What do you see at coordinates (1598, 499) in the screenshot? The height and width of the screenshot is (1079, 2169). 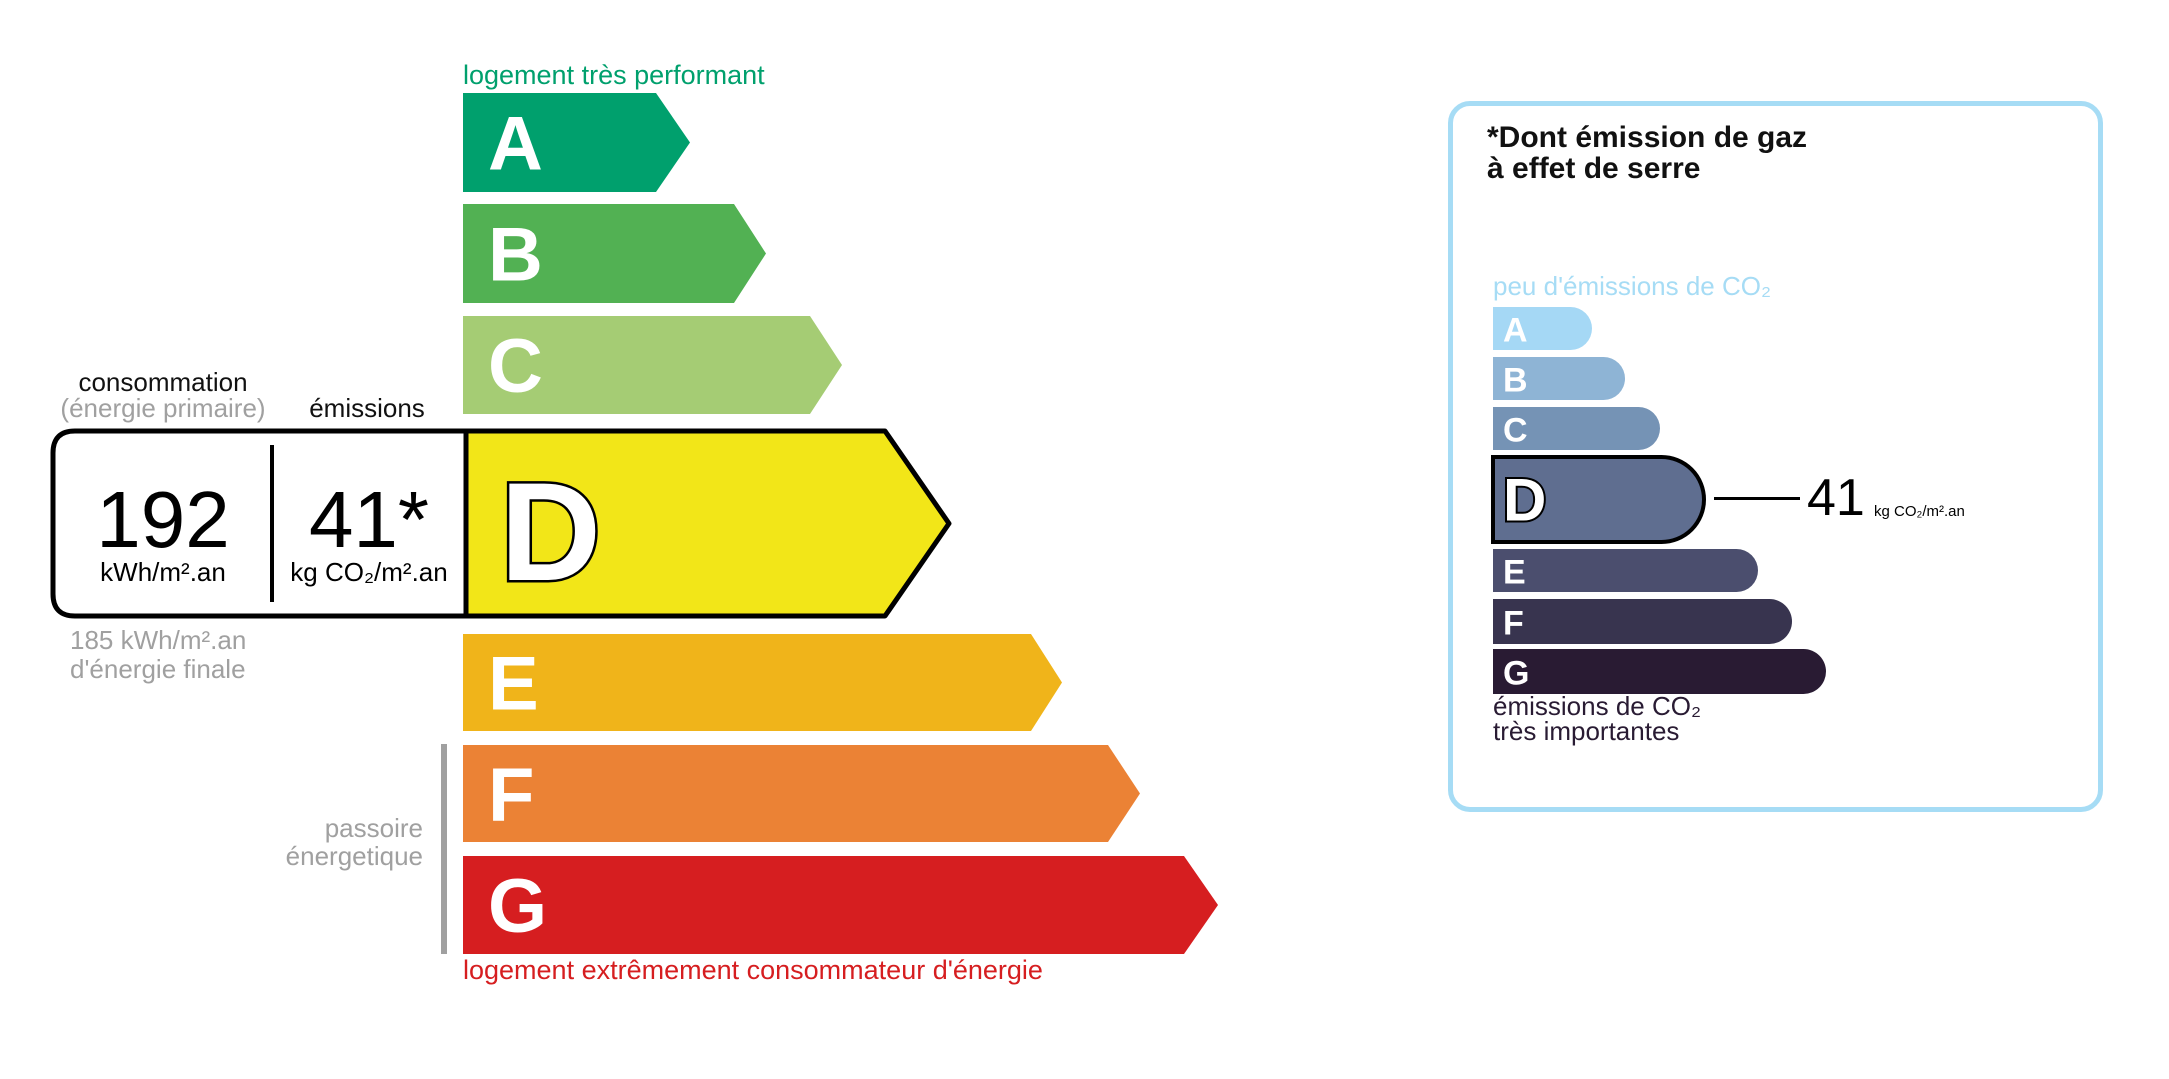 I see `ghg-bar-d-current` at bounding box center [1598, 499].